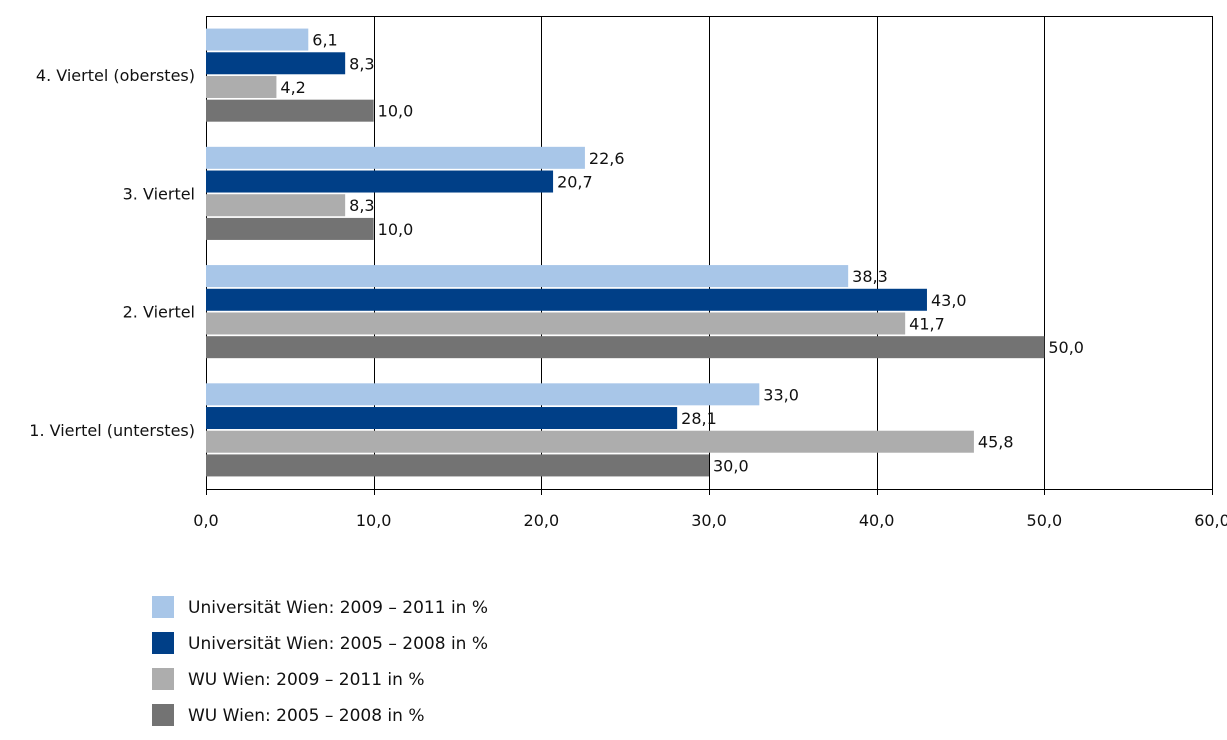 This screenshot has height=740, width=1227. What do you see at coordinates (306, 716) in the screenshot?
I see `legend-label: WU Wien: 2005 – 2008 in %` at bounding box center [306, 716].